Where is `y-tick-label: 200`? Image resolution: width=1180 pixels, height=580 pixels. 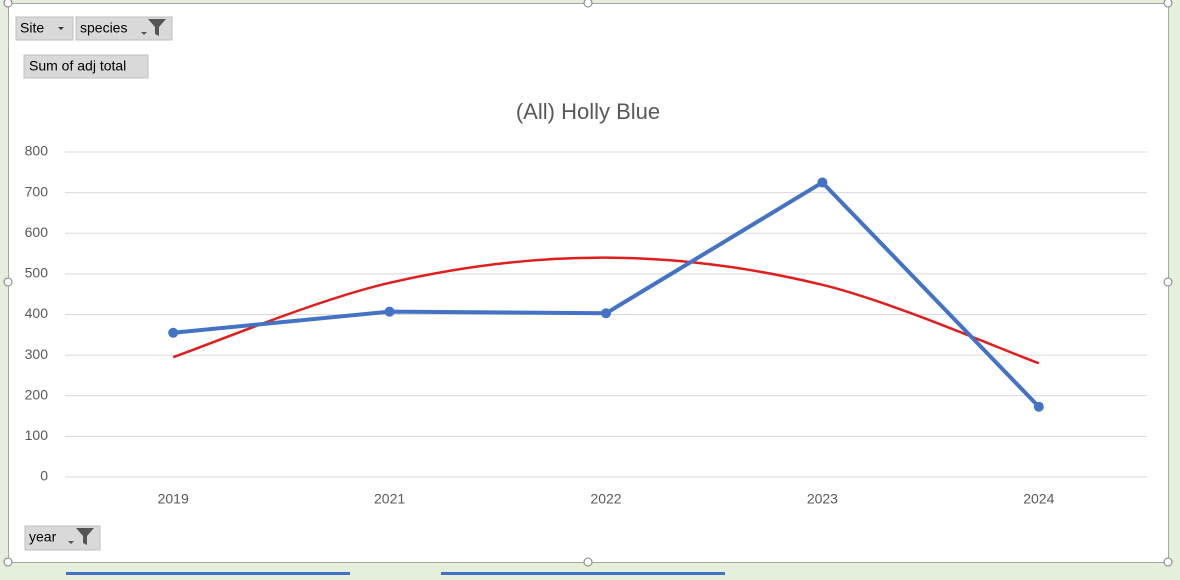 y-tick-label: 200 is located at coordinates (37, 394).